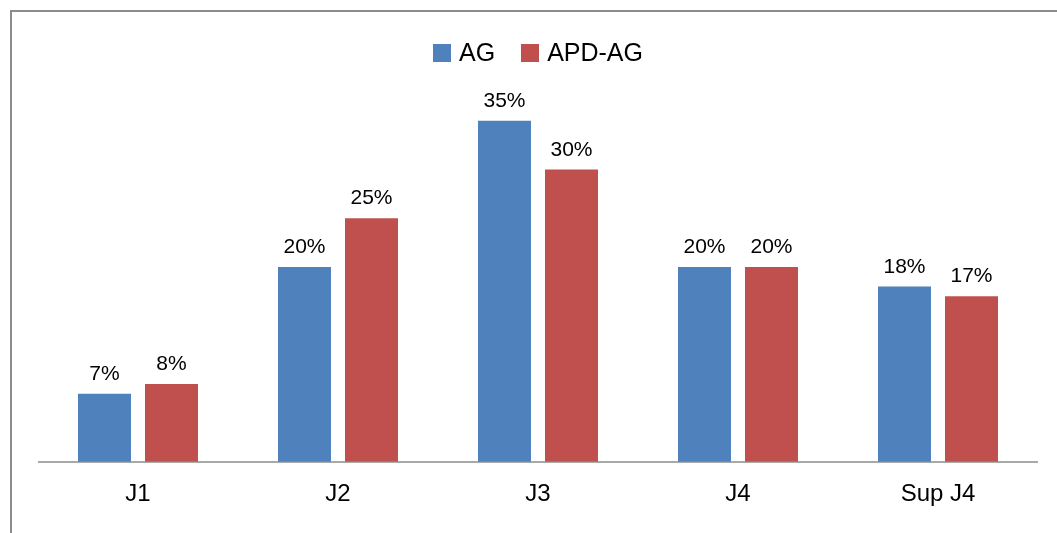 This screenshot has width=1057, height=533. I want to click on x-tick-label: J1, so click(138, 493).